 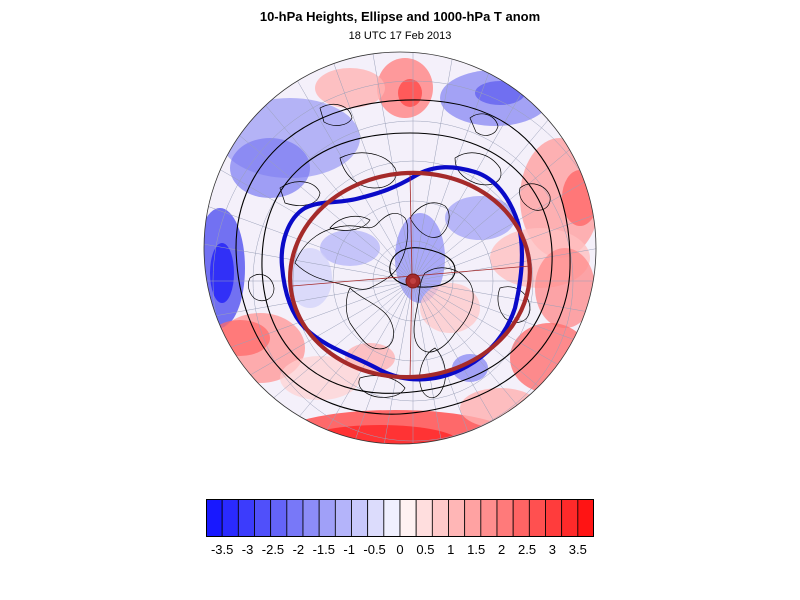 What do you see at coordinates (349, 549) in the screenshot?
I see `colorbar-tick-label: -1` at bounding box center [349, 549].